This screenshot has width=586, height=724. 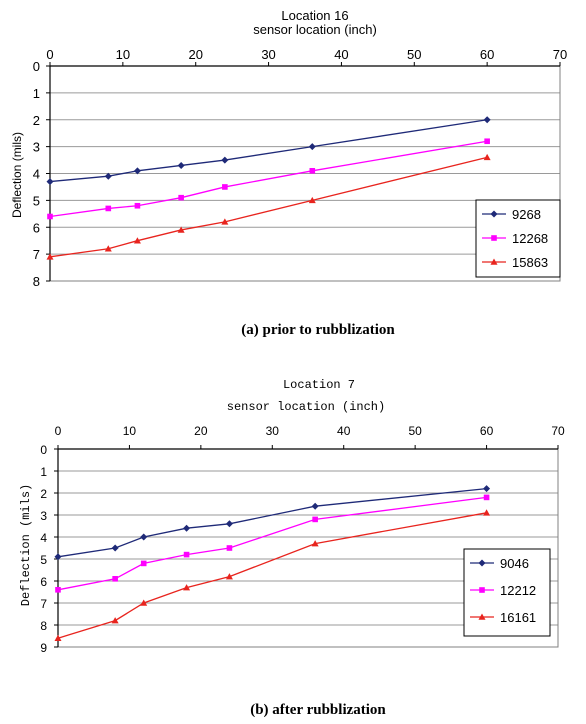 I want to click on chart-b-y-tick-label: 1, so click(x=43, y=472).